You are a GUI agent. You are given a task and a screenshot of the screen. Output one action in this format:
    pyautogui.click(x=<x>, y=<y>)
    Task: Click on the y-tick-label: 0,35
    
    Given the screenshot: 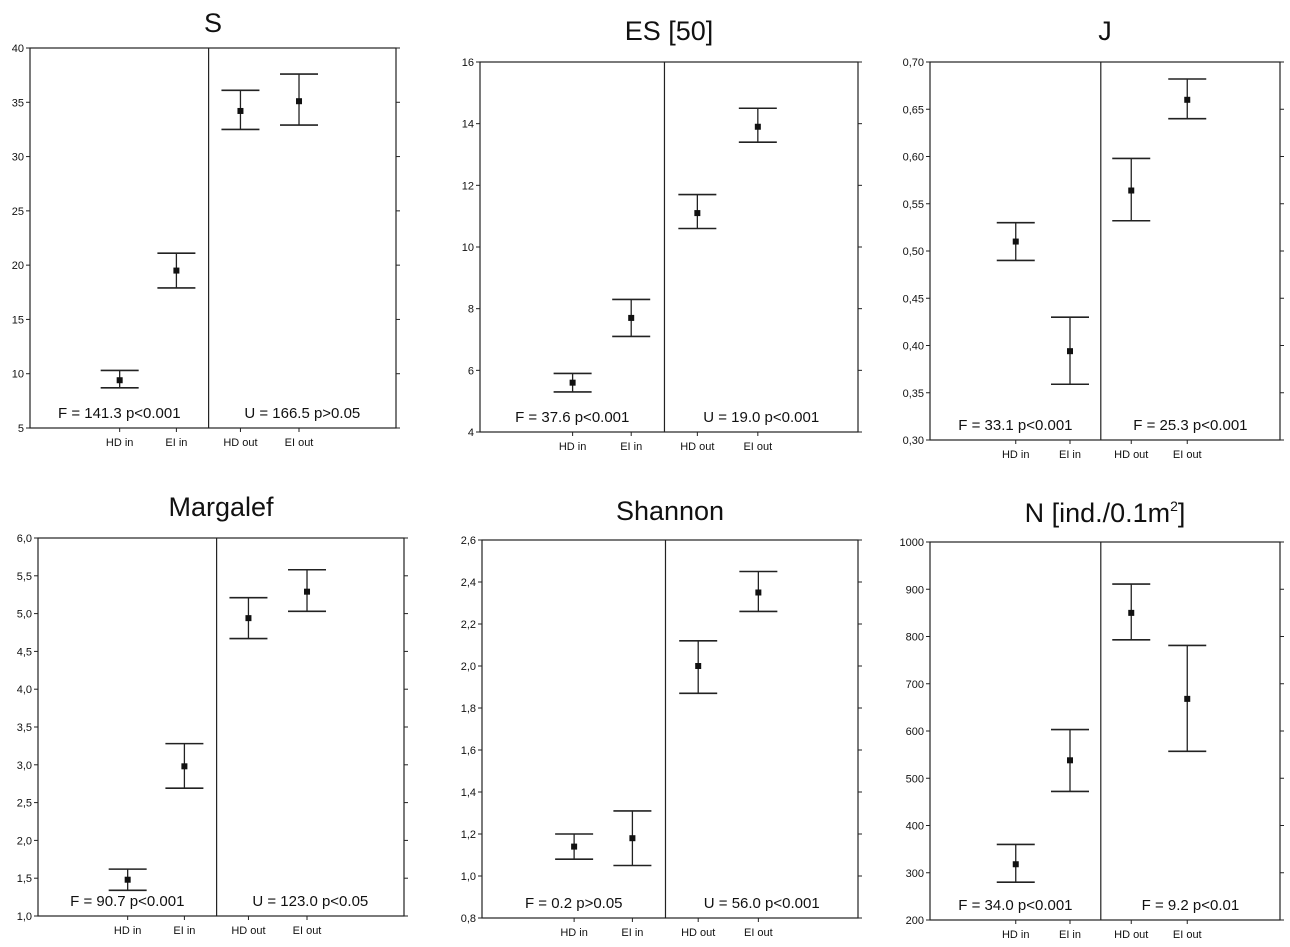 What is the action you would take?
    pyautogui.click(x=913, y=394)
    